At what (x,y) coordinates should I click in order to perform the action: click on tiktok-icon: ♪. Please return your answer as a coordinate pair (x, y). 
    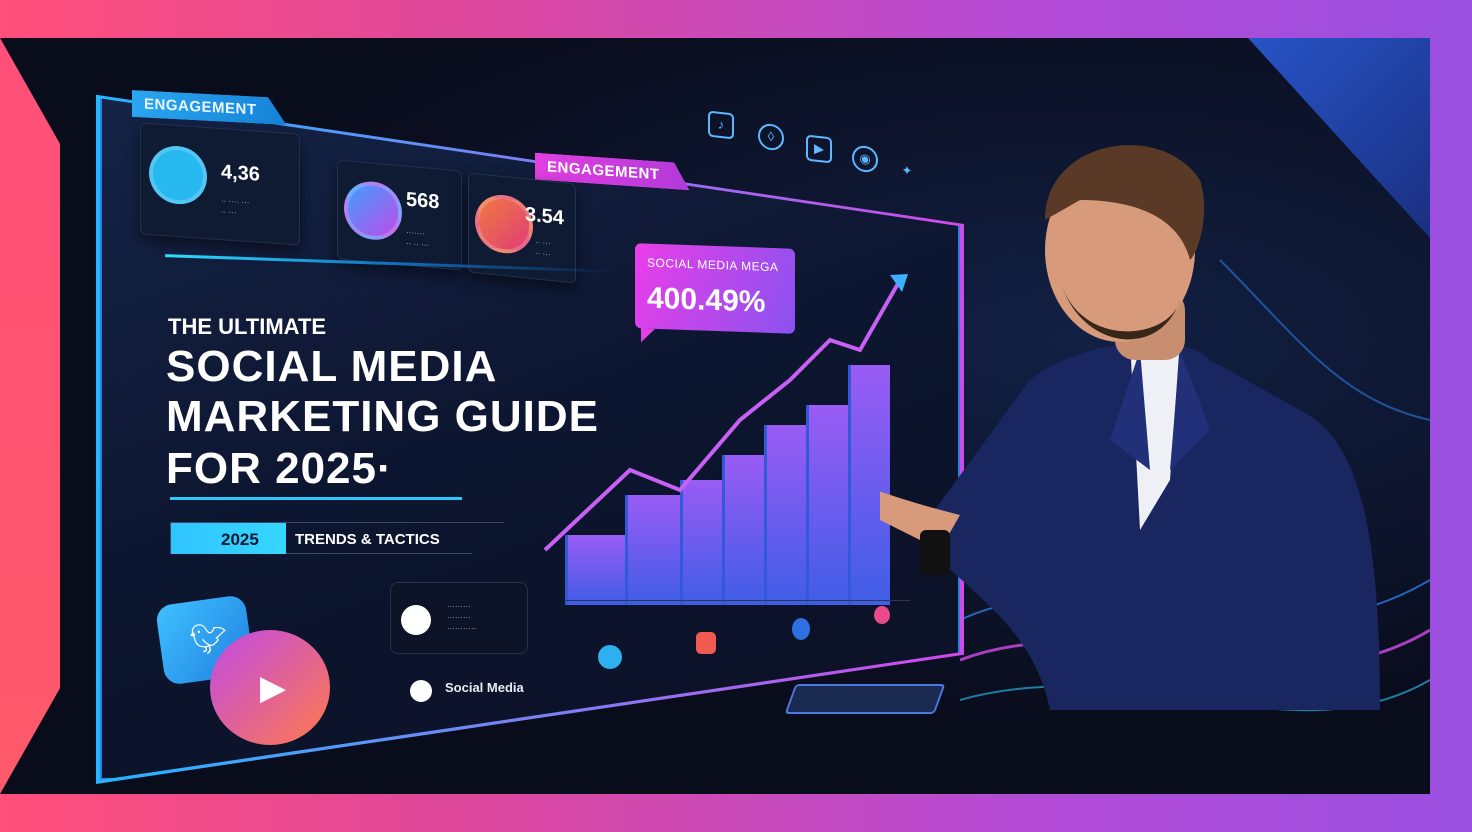
    Looking at the image, I should click on (721, 125).